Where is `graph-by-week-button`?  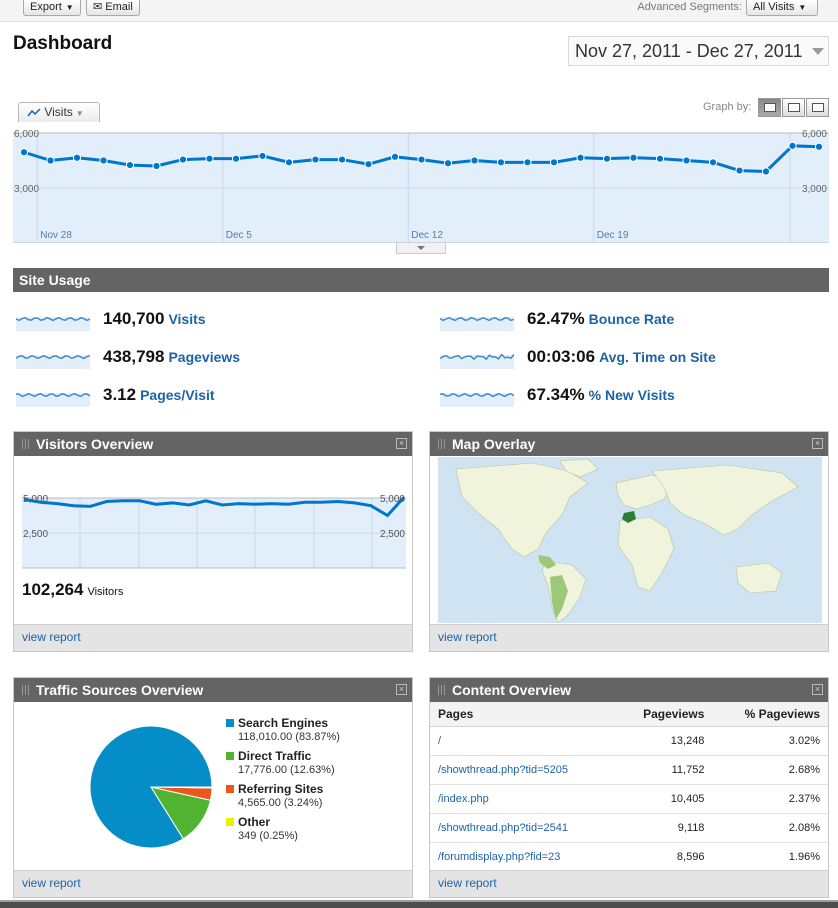 graph-by-week-button is located at coordinates (793, 107).